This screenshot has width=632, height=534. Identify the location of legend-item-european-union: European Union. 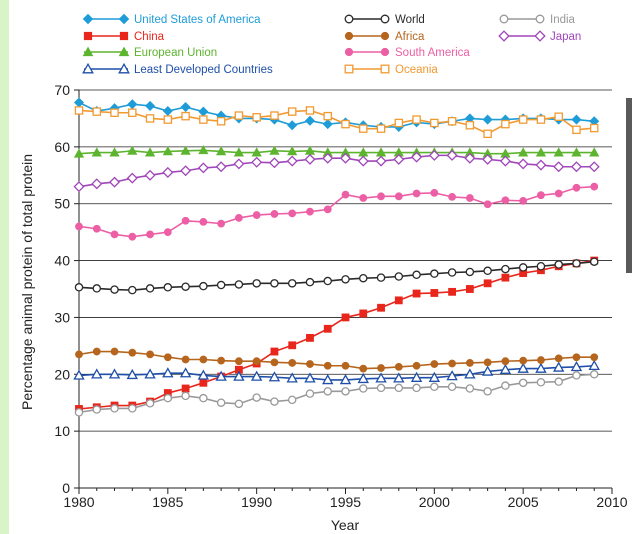
(149, 52).